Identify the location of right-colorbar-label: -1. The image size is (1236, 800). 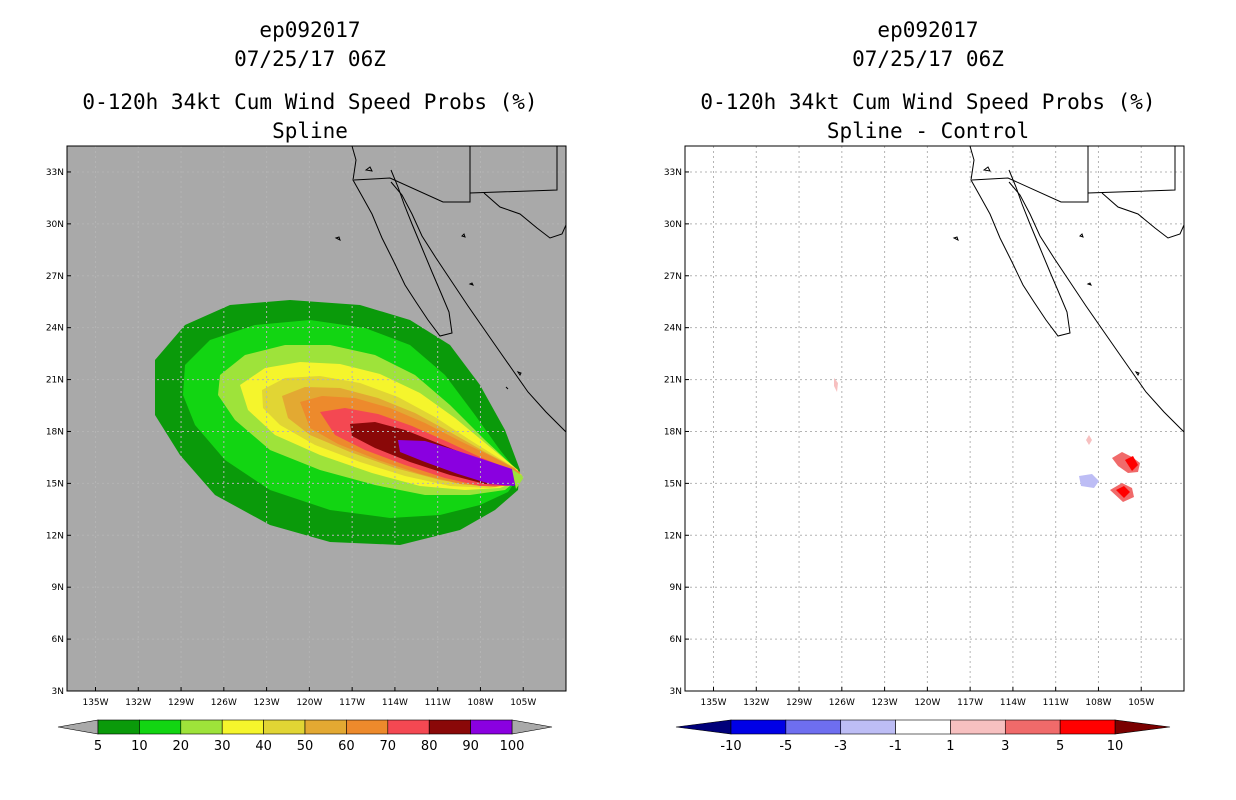
(895, 746).